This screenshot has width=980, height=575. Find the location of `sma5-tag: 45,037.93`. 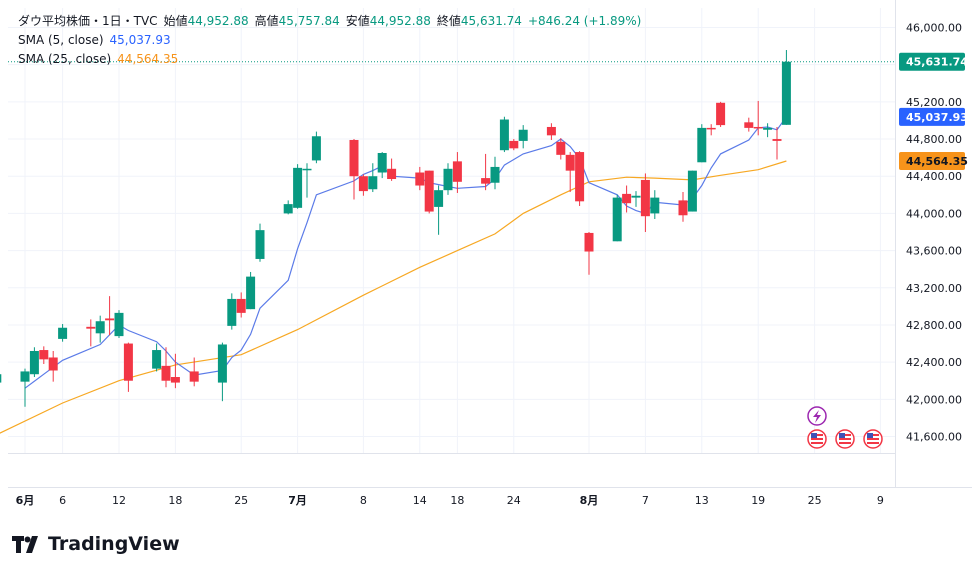

sma5-tag: 45,037.93 is located at coordinates (933, 116).